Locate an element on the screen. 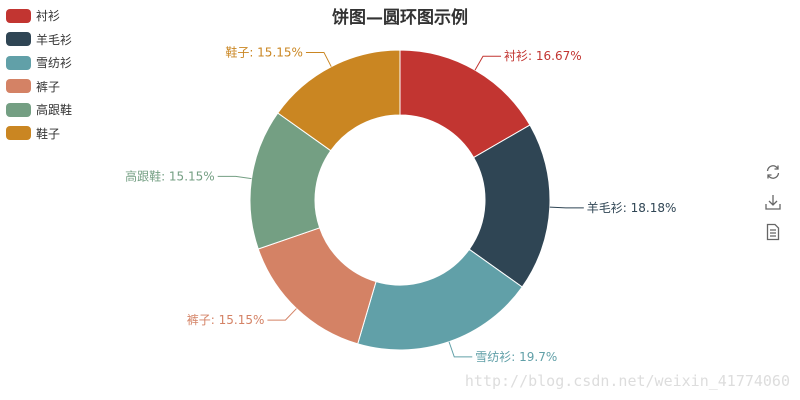 The width and height of the screenshot is (800, 400). legend: 衬衫羊毛衫雪纺衫裤子高跟鞋鞋子 is located at coordinates (39, 74).